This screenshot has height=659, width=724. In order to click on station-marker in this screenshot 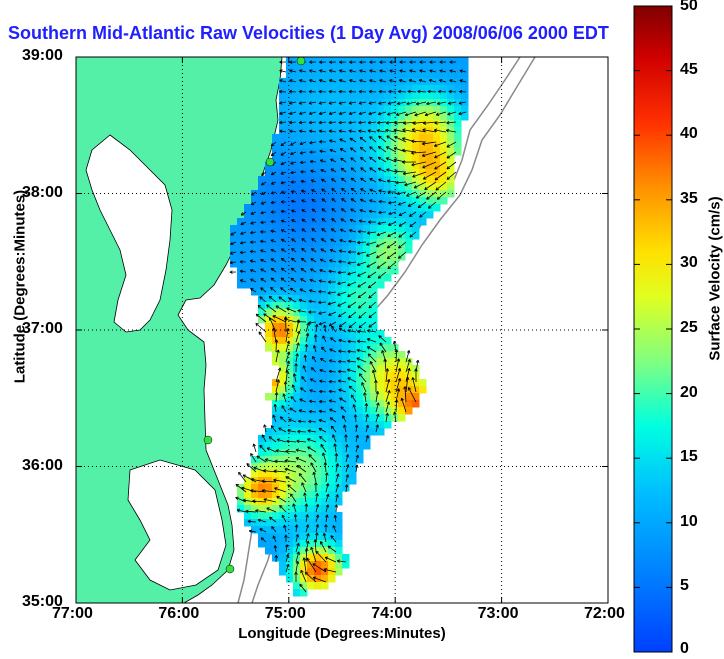, I will do `click(270, 162)`.